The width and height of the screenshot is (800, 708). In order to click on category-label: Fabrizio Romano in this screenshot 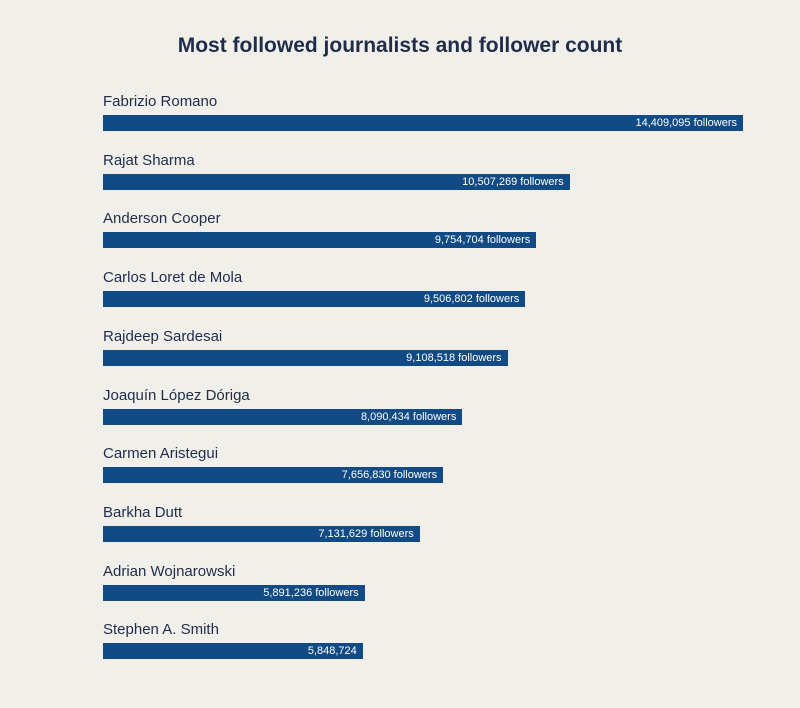, I will do `click(160, 101)`.